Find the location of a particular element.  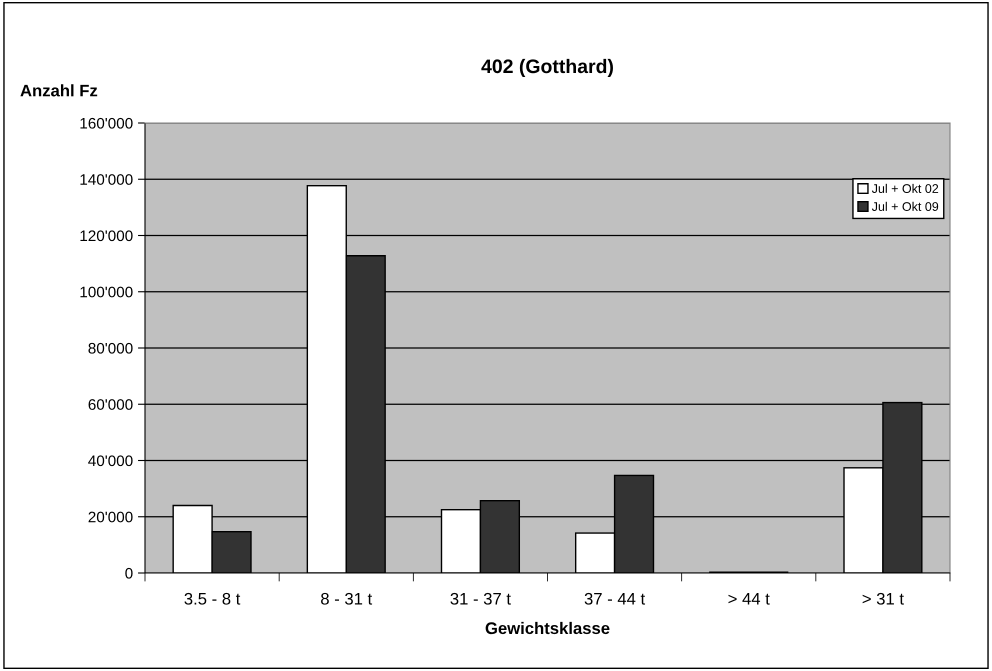

y-tick-label: 0 is located at coordinates (129, 573).